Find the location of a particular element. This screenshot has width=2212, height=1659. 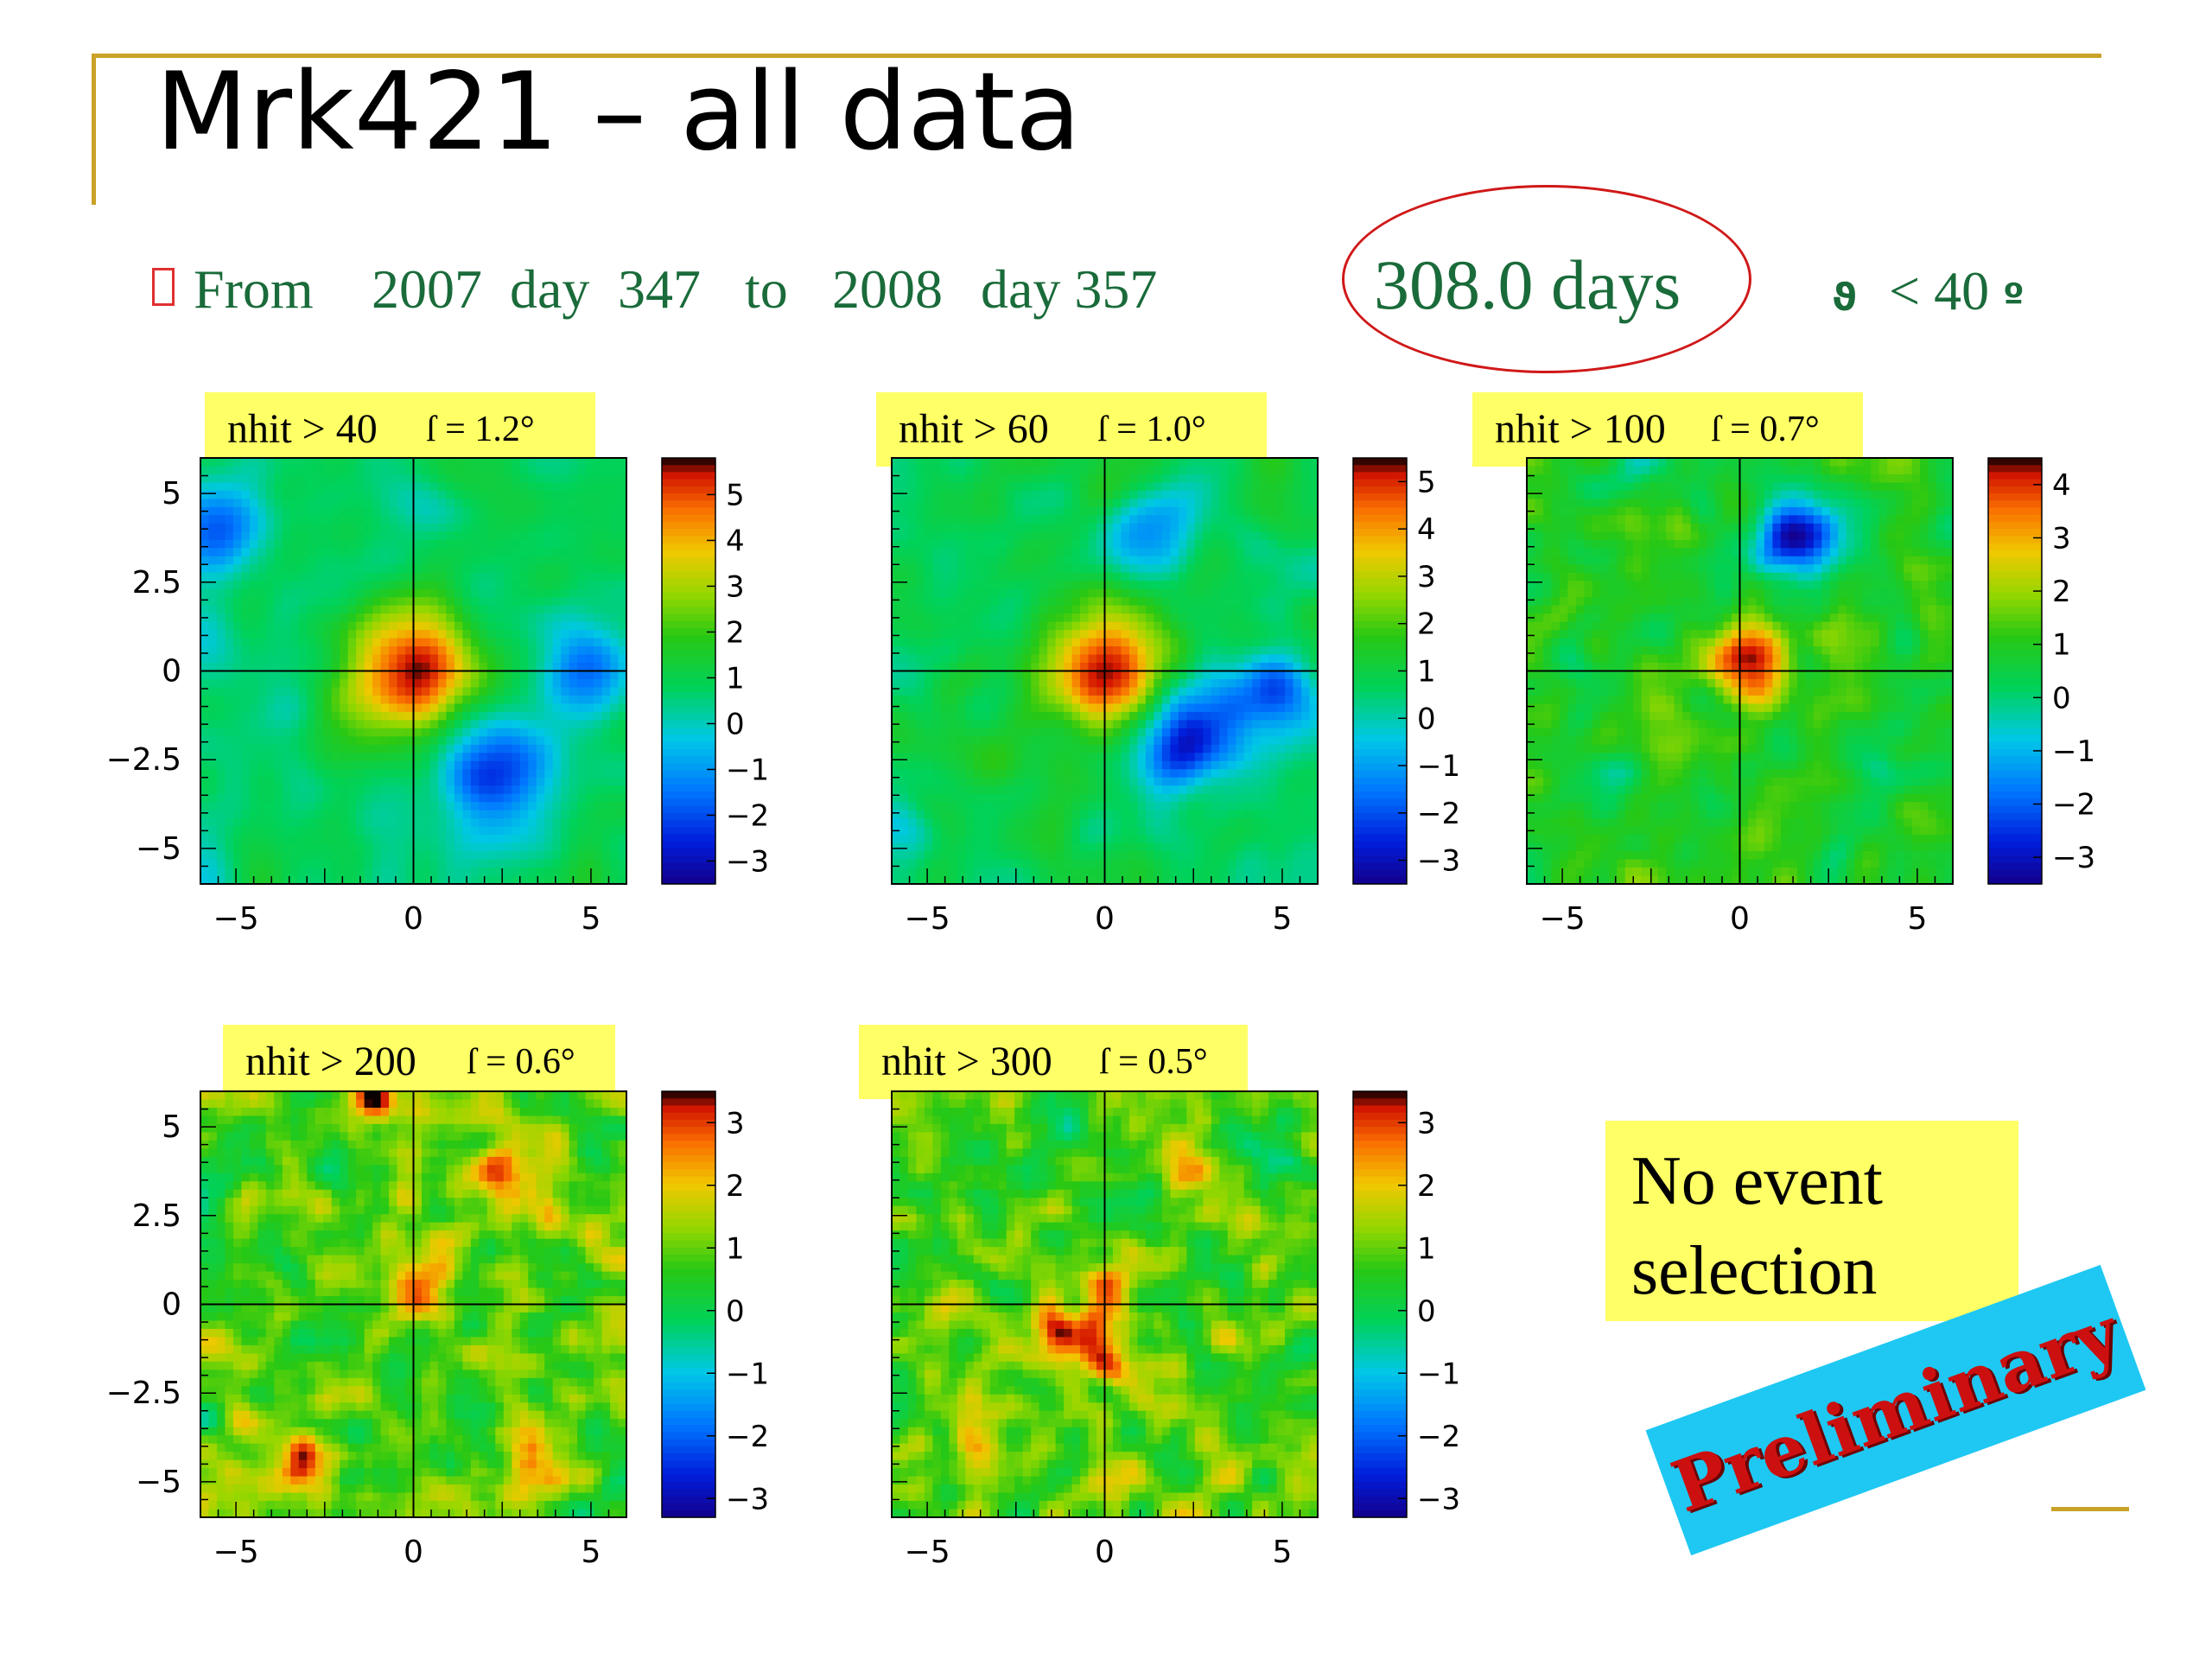

colorbar-segment is located at coordinates (688, 632).